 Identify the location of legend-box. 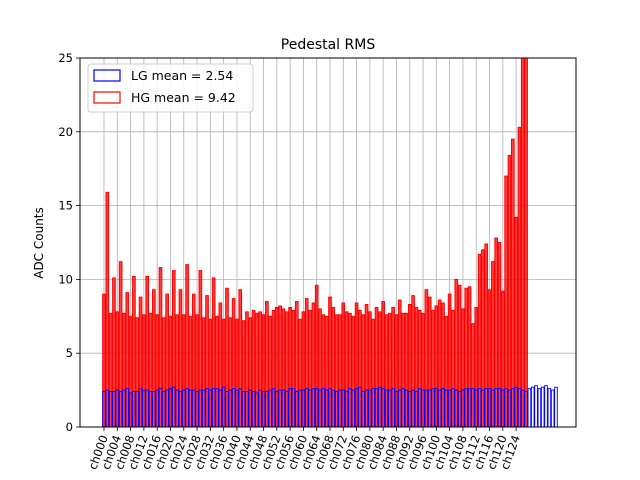
(170, 88).